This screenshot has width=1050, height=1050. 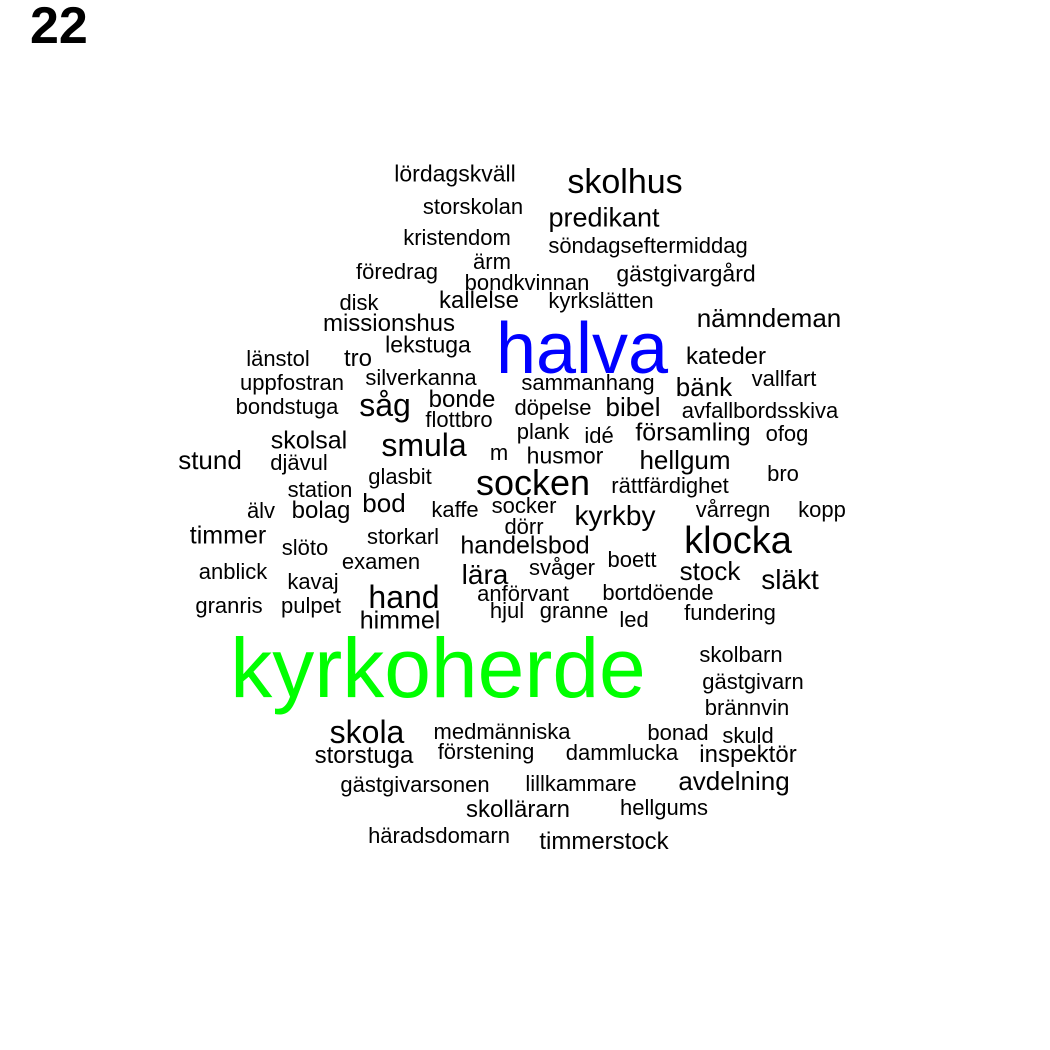 I want to click on word-granne: granne, so click(x=574, y=610).